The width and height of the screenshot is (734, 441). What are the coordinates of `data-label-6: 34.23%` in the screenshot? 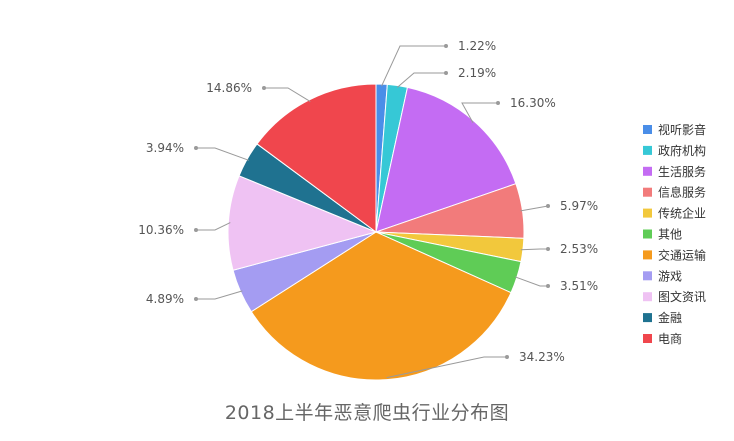 It's located at (542, 357).